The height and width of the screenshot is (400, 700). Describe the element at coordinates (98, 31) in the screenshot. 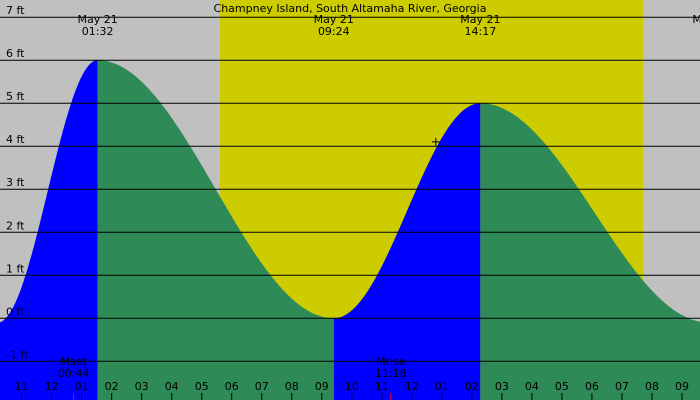

I see `tide-time-label: 01:32` at that location.